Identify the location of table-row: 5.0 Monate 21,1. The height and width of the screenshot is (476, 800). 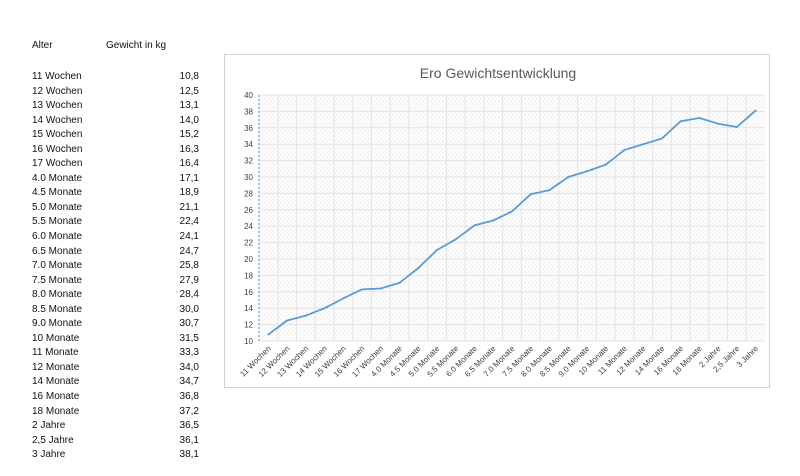
(122, 208).